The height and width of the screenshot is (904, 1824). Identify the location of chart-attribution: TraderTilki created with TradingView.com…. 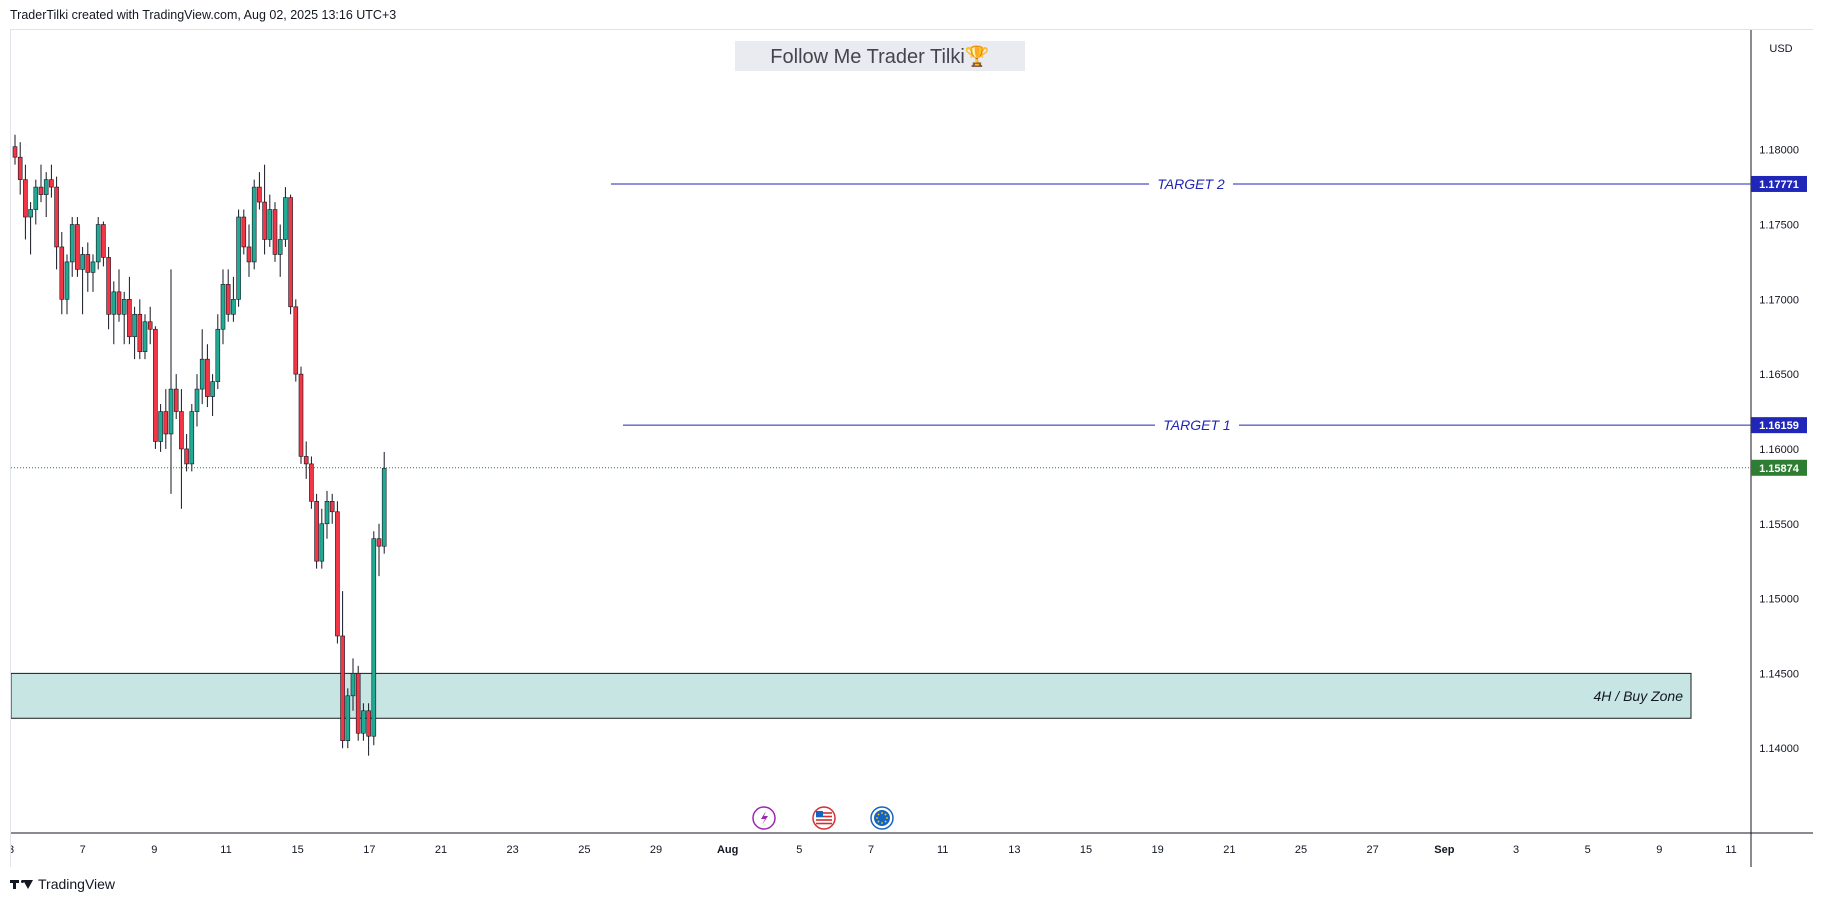
(203, 15).